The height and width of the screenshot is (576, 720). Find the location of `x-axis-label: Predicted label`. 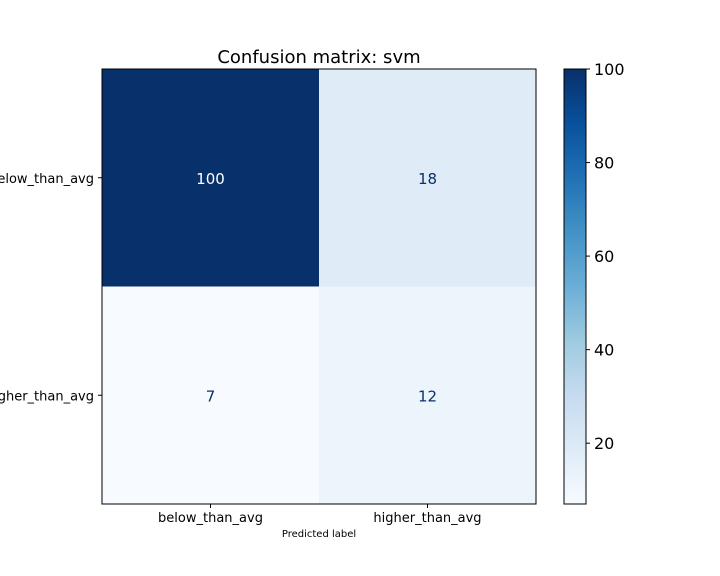

x-axis-label: Predicted label is located at coordinates (319, 534).